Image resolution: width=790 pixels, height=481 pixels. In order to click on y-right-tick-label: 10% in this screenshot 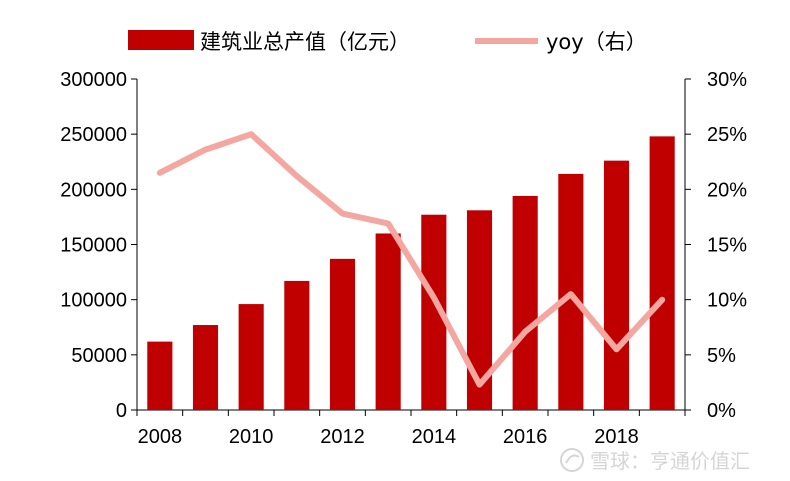, I will do `click(727, 301)`.